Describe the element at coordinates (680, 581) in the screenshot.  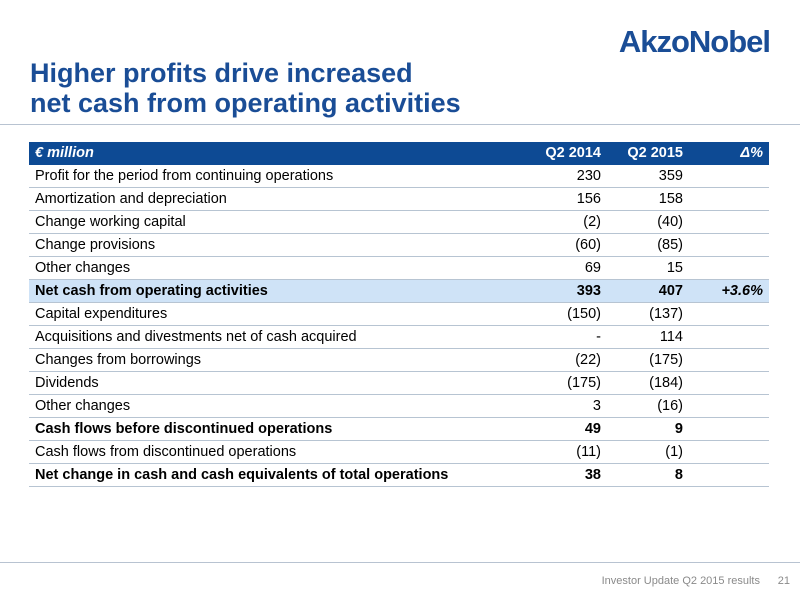
I see `footer-text: Investor Update Q2 2015 results` at that location.